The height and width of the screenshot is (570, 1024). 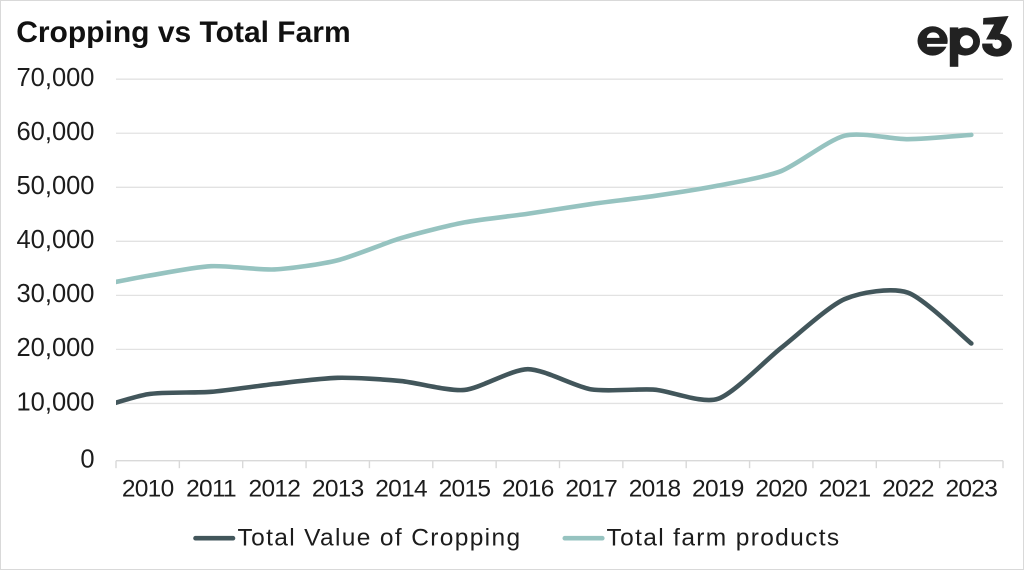 What do you see at coordinates (401, 489) in the screenshot?
I see `svg-text: 2014` at bounding box center [401, 489].